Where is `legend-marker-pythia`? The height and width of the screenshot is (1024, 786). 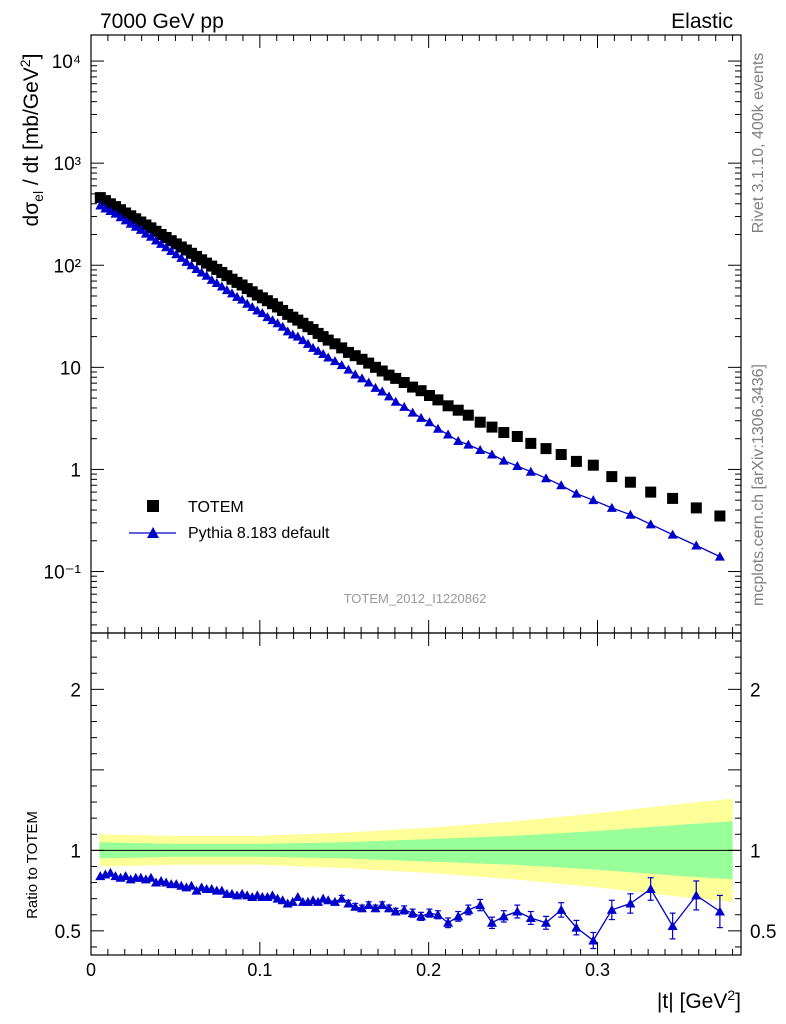
legend-marker-pythia is located at coordinates (153, 532).